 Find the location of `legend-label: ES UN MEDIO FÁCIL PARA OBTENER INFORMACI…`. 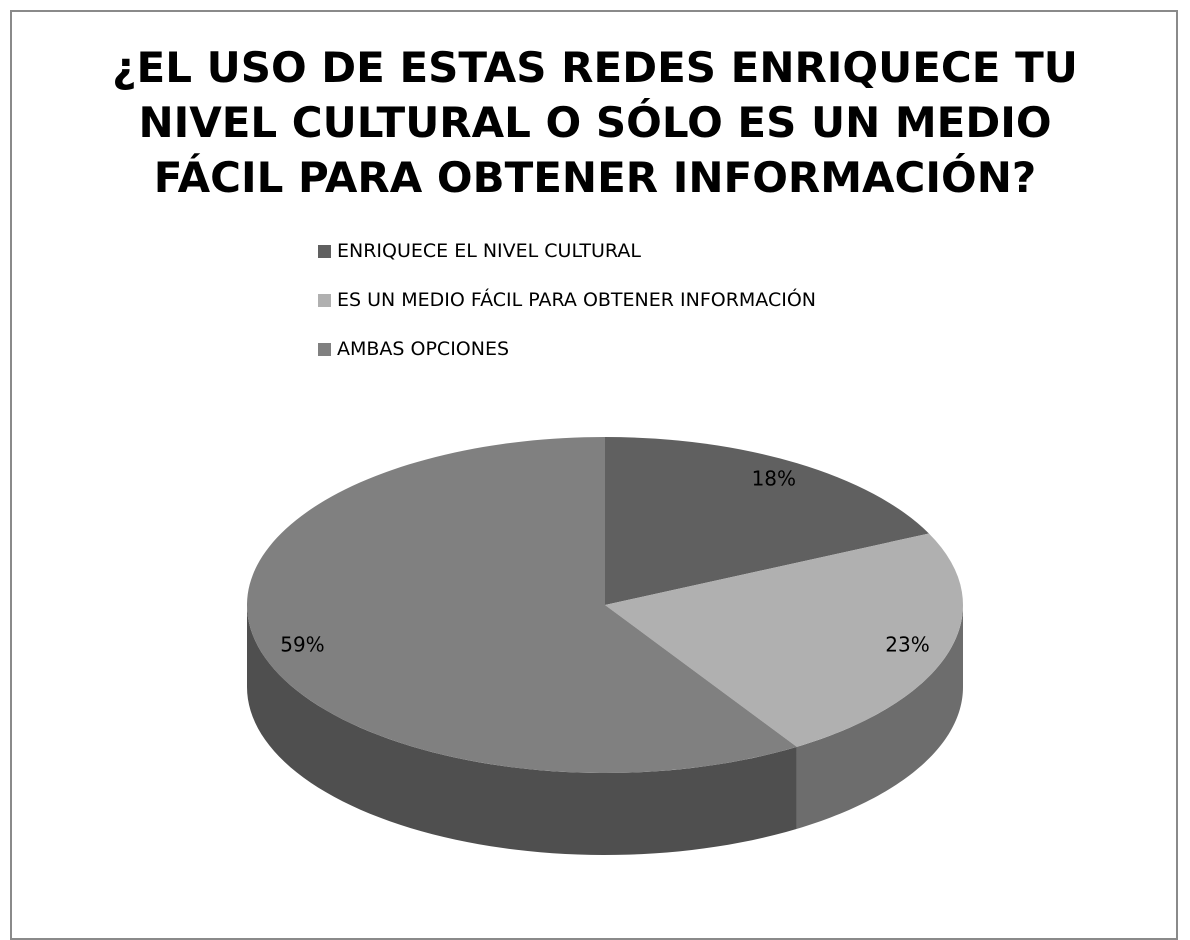

legend-label: ES UN MEDIO FÁCIL PARA OBTENER INFORMACI… is located at coordinates (576, 300).